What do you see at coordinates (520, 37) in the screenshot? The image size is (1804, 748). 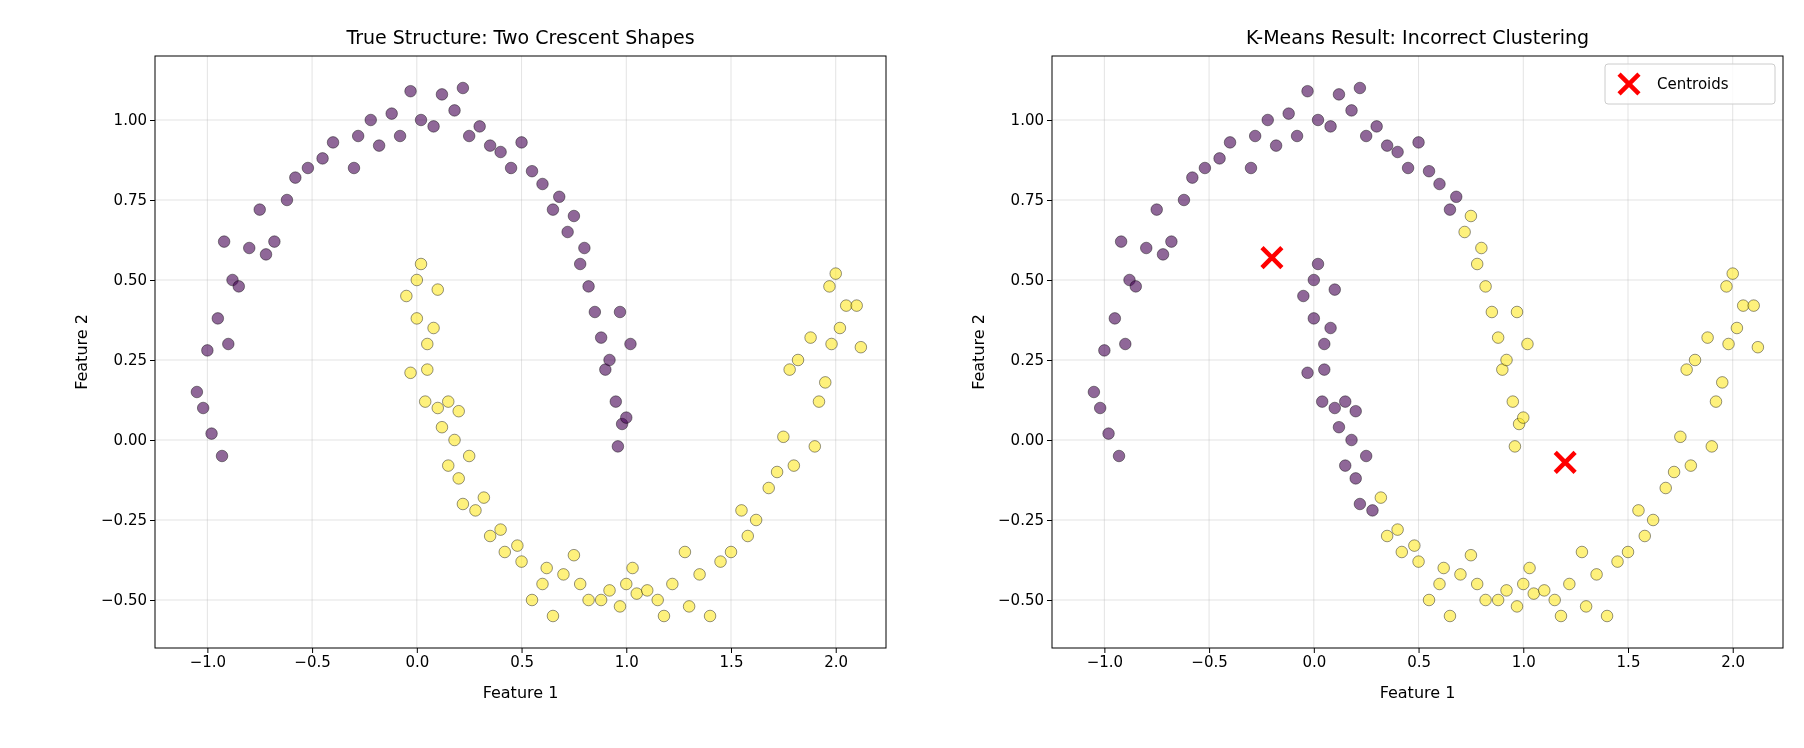 I see `chart-title: True Structure: Two Crescent Shapes` at bounding box center [520, 37].